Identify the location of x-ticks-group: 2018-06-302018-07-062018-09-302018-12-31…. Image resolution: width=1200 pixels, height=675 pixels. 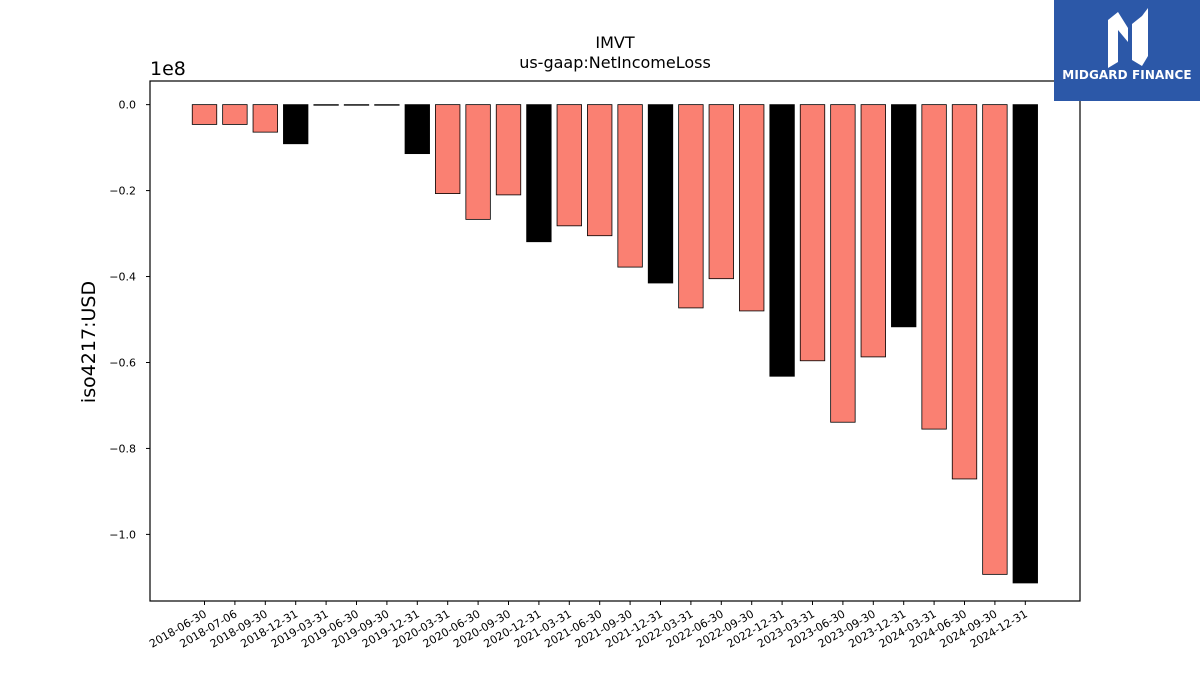
(588, 626).